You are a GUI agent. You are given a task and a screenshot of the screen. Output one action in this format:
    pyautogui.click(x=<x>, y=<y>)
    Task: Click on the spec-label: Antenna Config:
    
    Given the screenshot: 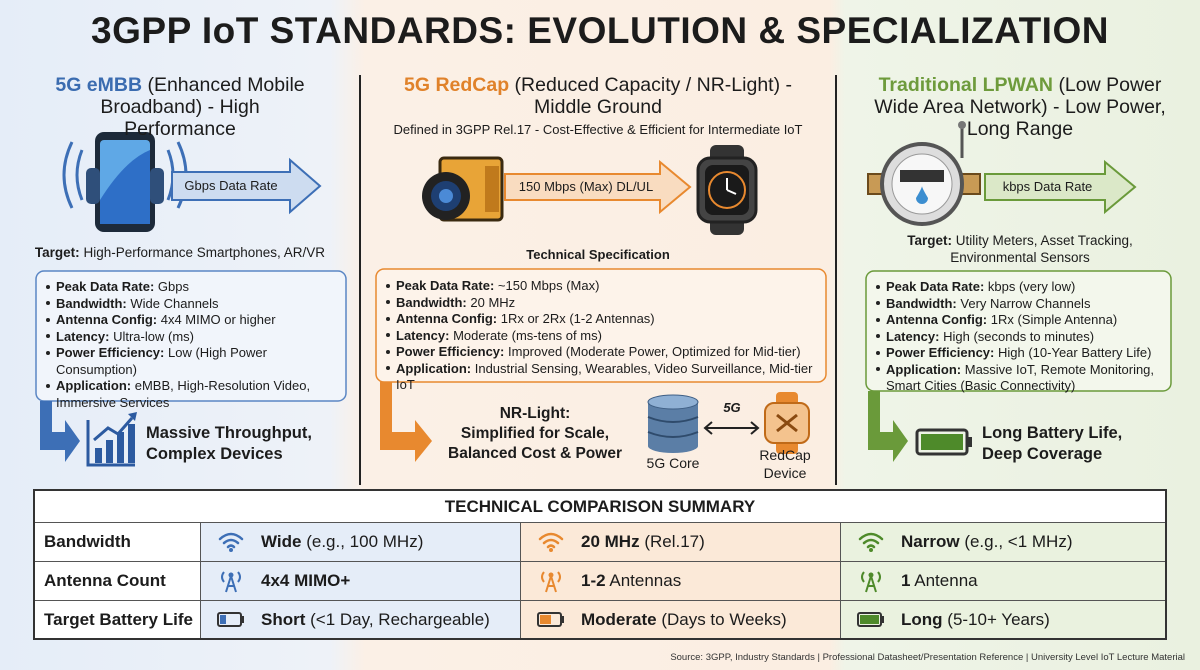 What is the action you would take?
    pyautogui.click(x=107, y=319)
    